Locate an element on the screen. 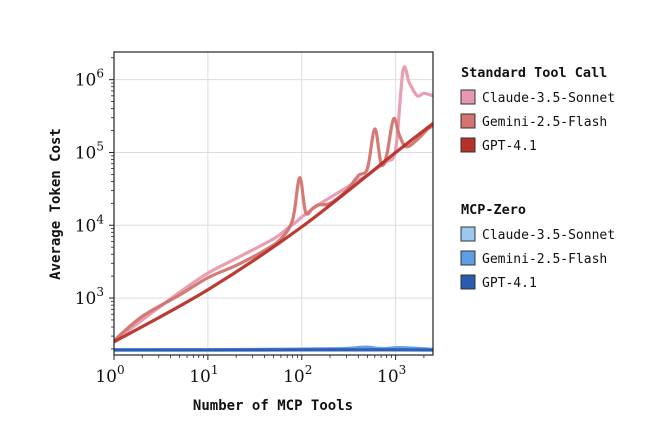  x-tick-label: 10¹ is located at coordinates (203, 375).